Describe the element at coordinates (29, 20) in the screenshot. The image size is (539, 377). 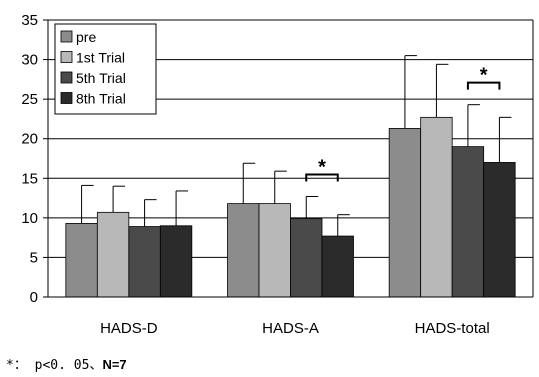
I see `y-tick-label: 35` at that location.